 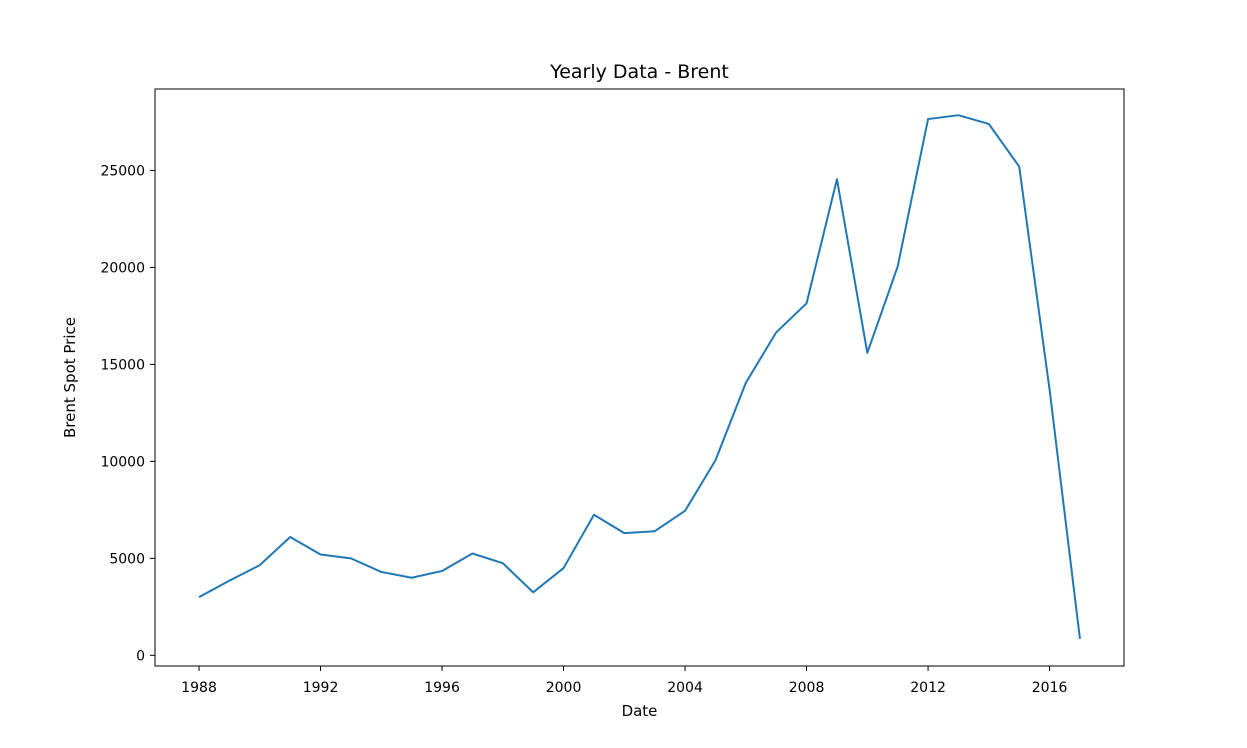 What do you see at coordinates (685, 688) in the screenshot?
I see `x-tick-label: 2004` at bounding box center [685, 688].